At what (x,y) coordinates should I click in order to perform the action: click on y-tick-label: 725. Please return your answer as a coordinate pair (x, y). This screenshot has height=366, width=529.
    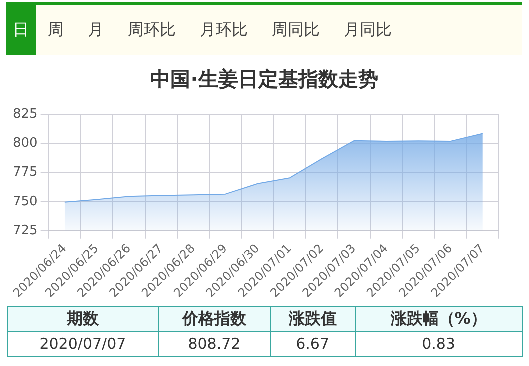
    Looking at the image, I should click on (25, 230).